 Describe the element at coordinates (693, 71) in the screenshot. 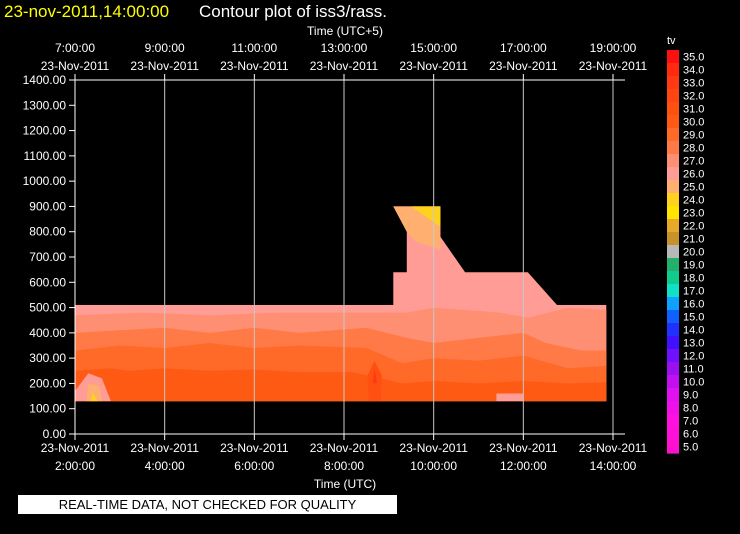

I see `legend-label: 34.0` at that location.